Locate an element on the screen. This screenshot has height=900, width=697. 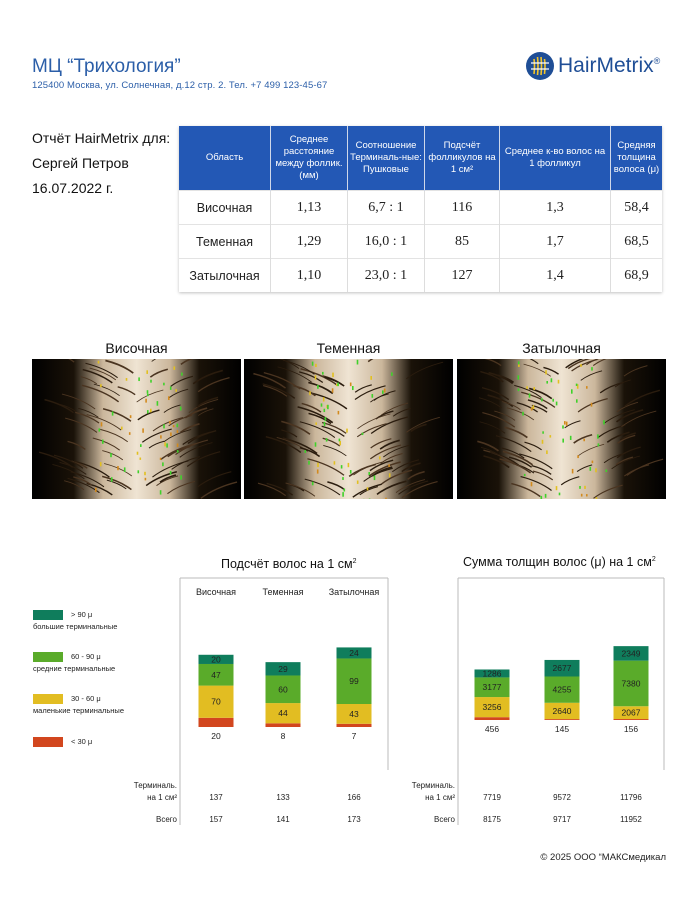
table-cell: 68,9 is located at coordinates (636, 275).